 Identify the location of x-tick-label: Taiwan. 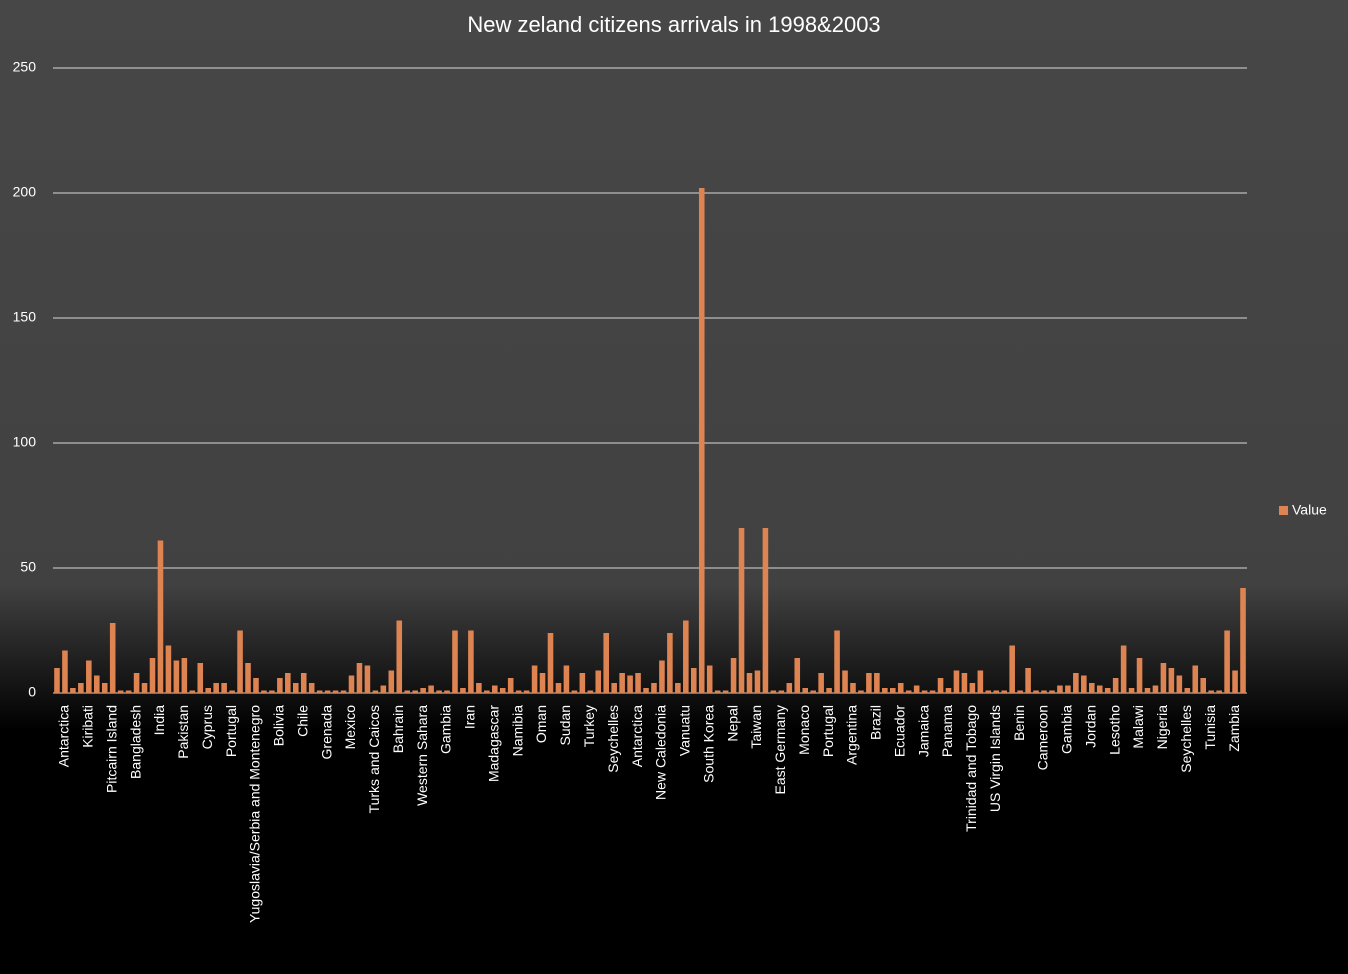
(756, 727).